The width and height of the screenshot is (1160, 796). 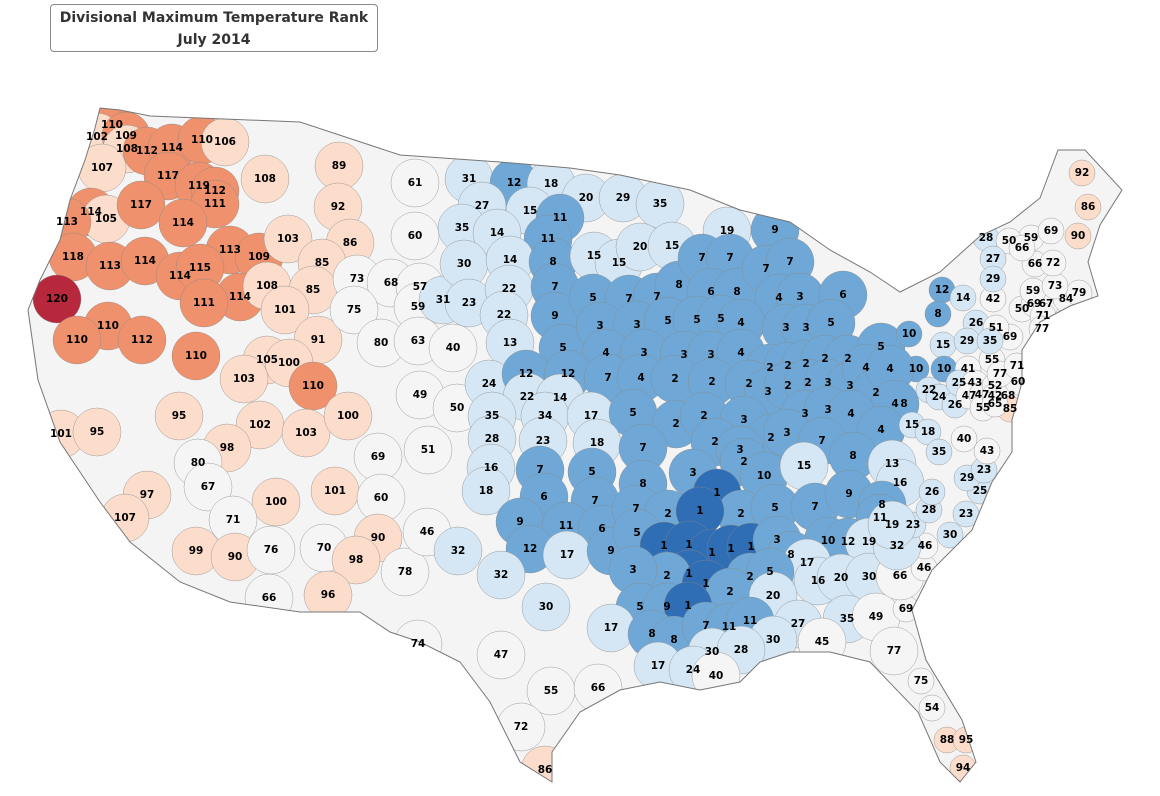 I want to click on rank-label: 77, so click(x=1042, y=329).